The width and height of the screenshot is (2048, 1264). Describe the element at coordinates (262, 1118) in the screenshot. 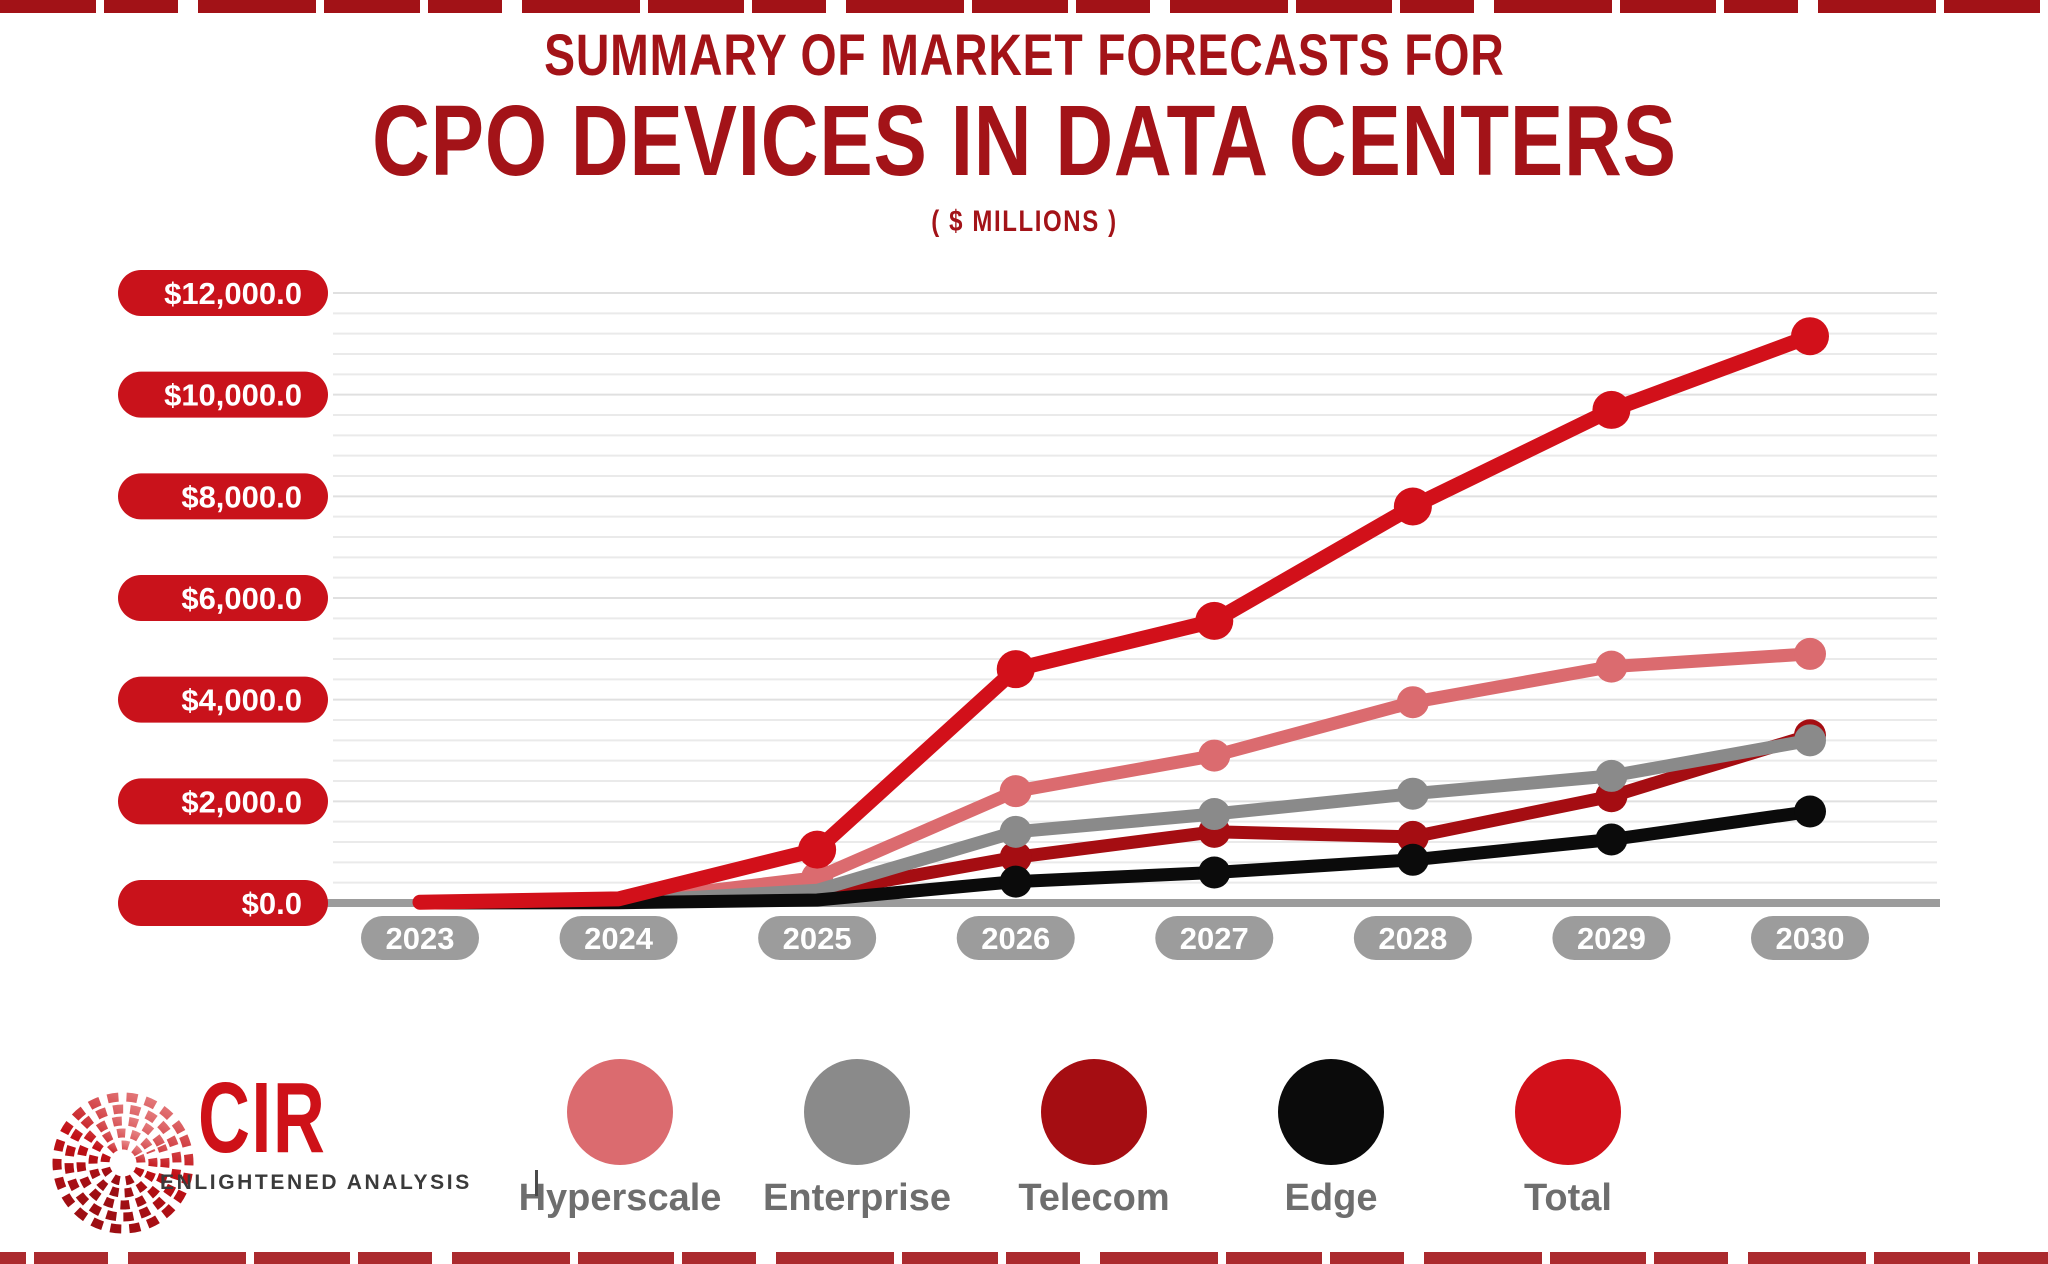

I see `cir-logo-text: CIR` at that location.